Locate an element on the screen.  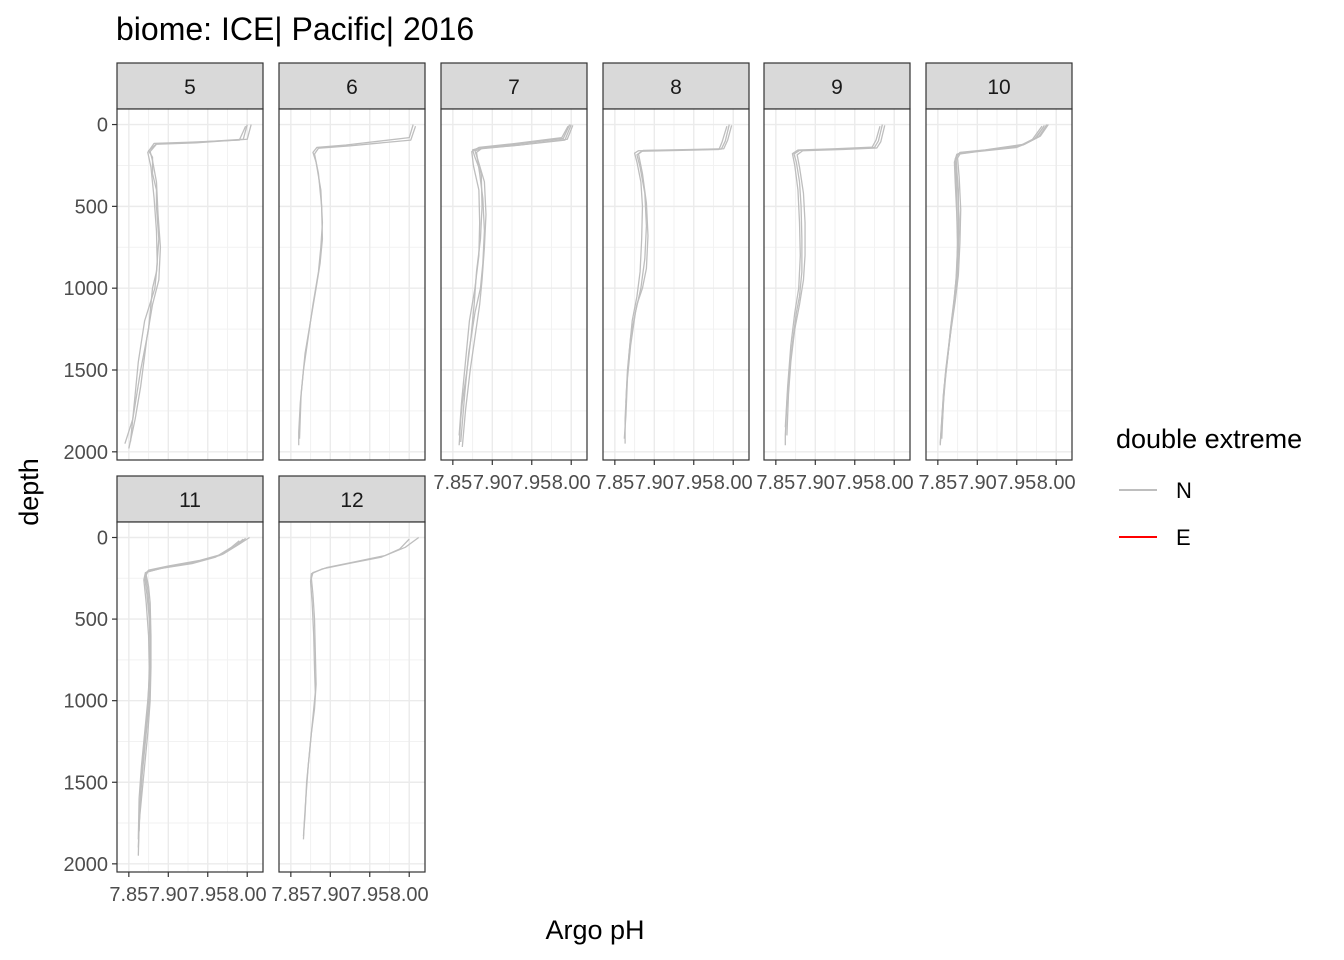
legend: double extreme NE is located at coordinates (1209, 487).